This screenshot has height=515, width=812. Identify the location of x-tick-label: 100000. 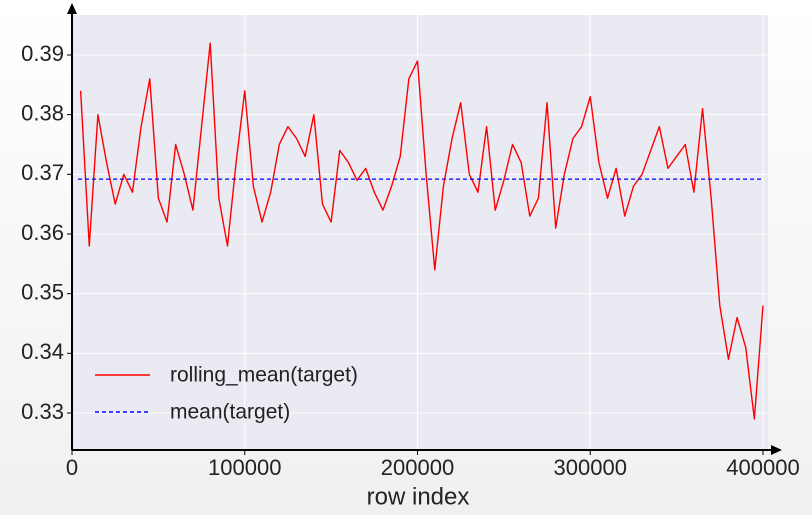
(244, 467).